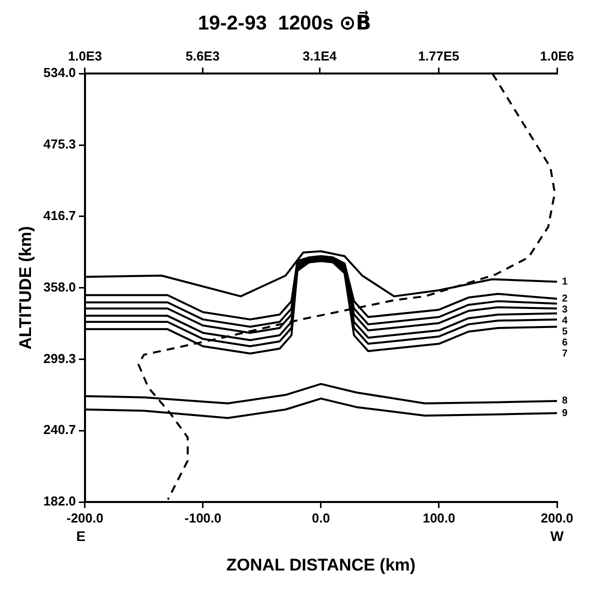 The height and width of the screenshot is (592, 591). Describe the element at coordinates (439, 518) in the screenshot. I see `x-tick-label: 100.0` at that location.